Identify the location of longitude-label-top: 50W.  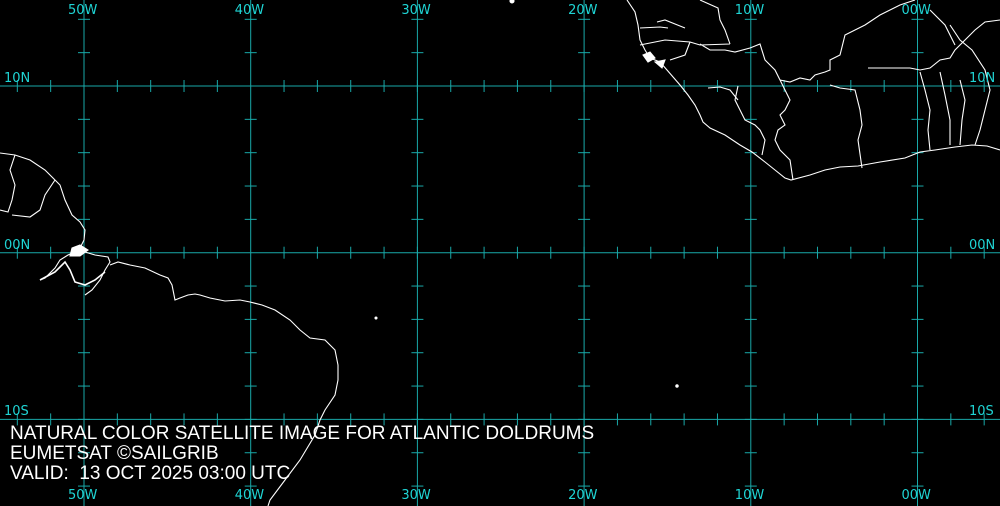
(83, 10).